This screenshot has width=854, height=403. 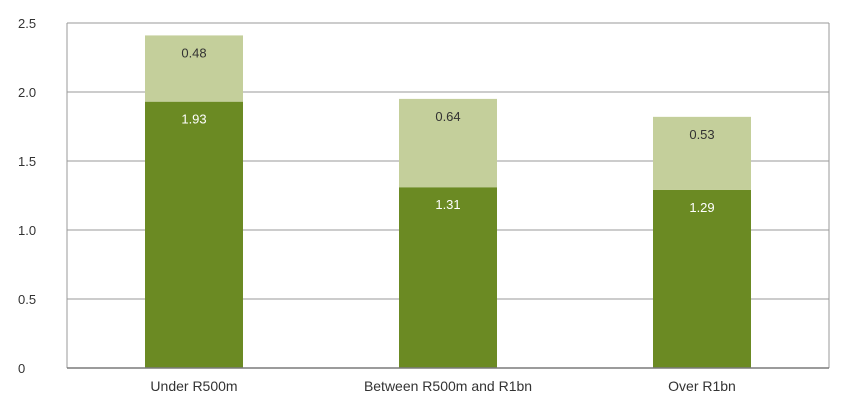 I want to click on data-label: 0.48, so click(x=193, y=52).